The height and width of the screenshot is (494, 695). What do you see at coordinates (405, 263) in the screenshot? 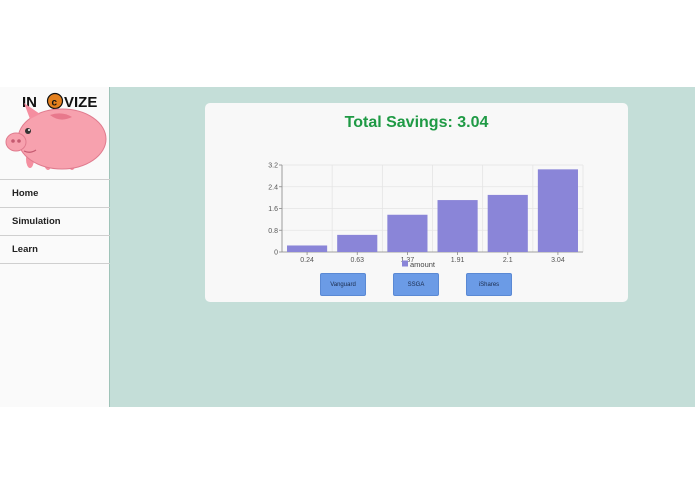
I see `legend-swatch` at bounding box center [405, 263].